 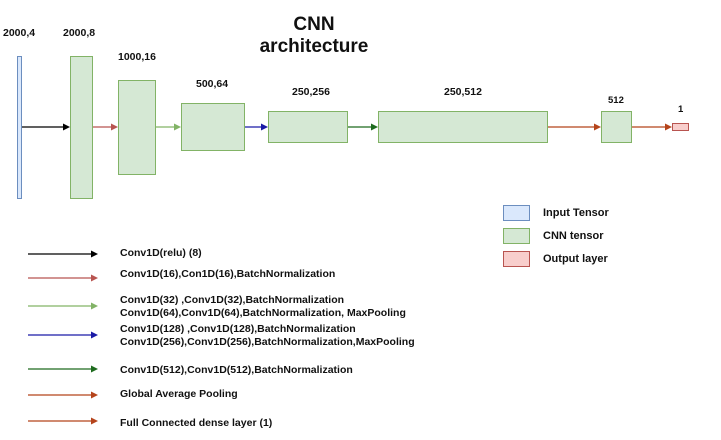 What do you see at coordinates (516, 213) in the screenshot?
I see `legend-swatch-input` at bounding box center [516, 213].